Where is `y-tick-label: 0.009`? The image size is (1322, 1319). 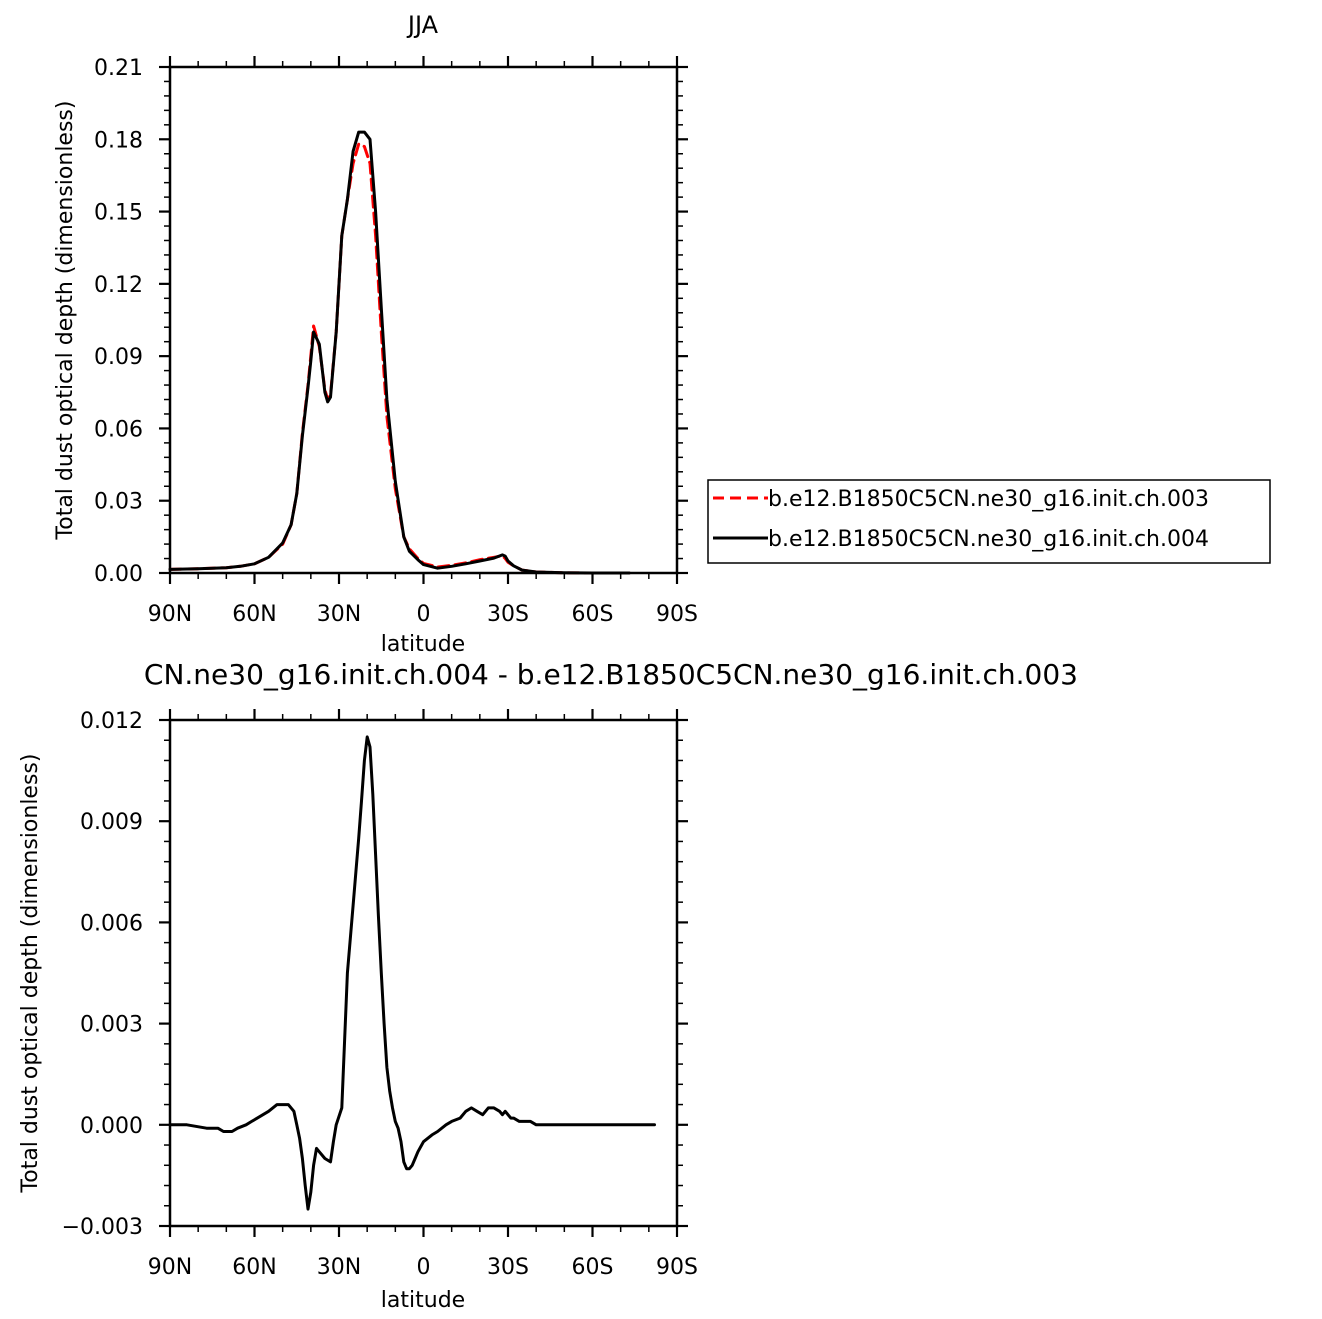 y-tick-label: 0.009 is located at coordinates (111, 822).